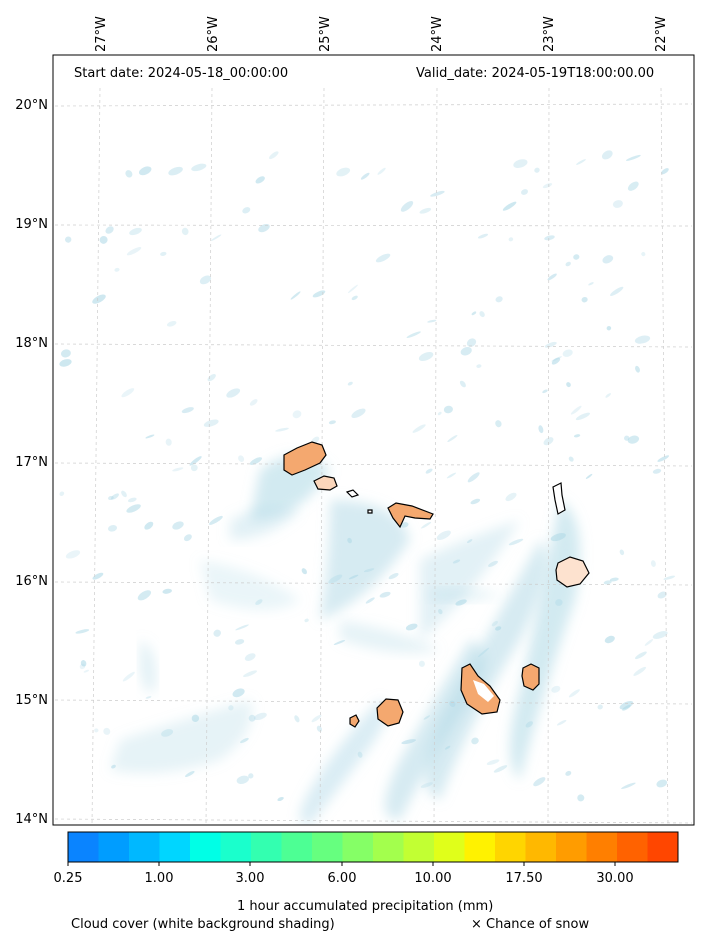 The image size is (703, 943). I want to click on islands, so click(436, 584).